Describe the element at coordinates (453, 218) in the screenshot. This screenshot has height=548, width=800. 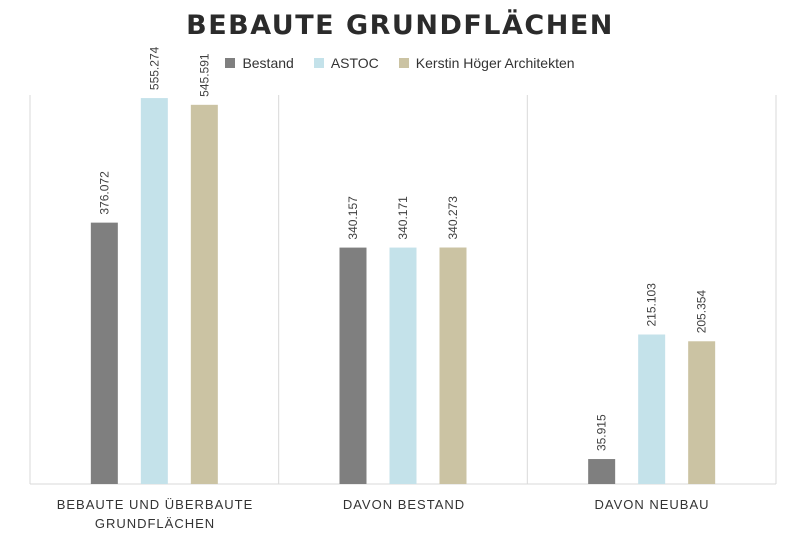
I see `data-label: 340.273` at that location.